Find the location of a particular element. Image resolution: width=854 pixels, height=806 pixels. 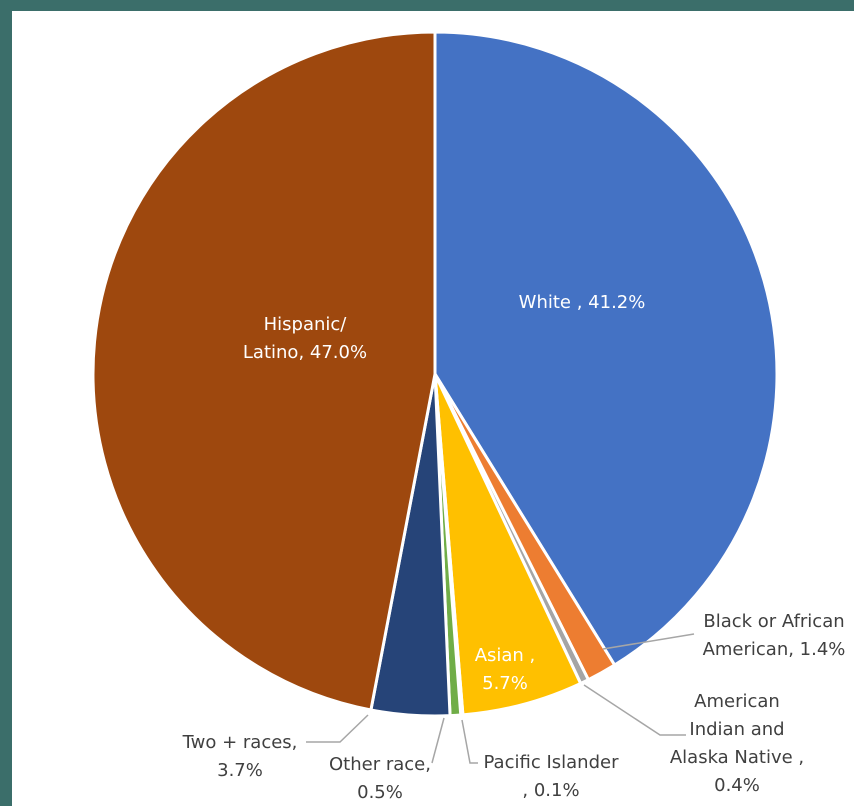

data-label-black-or-african-american: Black or African American, 1.4% is located at coordinates (774, 635).